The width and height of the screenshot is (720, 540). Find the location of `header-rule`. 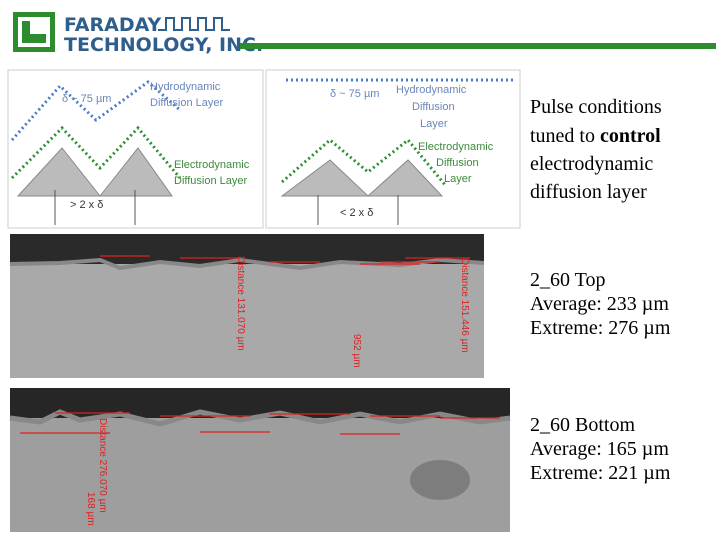

header-rule is located at coordinates (478, 46).